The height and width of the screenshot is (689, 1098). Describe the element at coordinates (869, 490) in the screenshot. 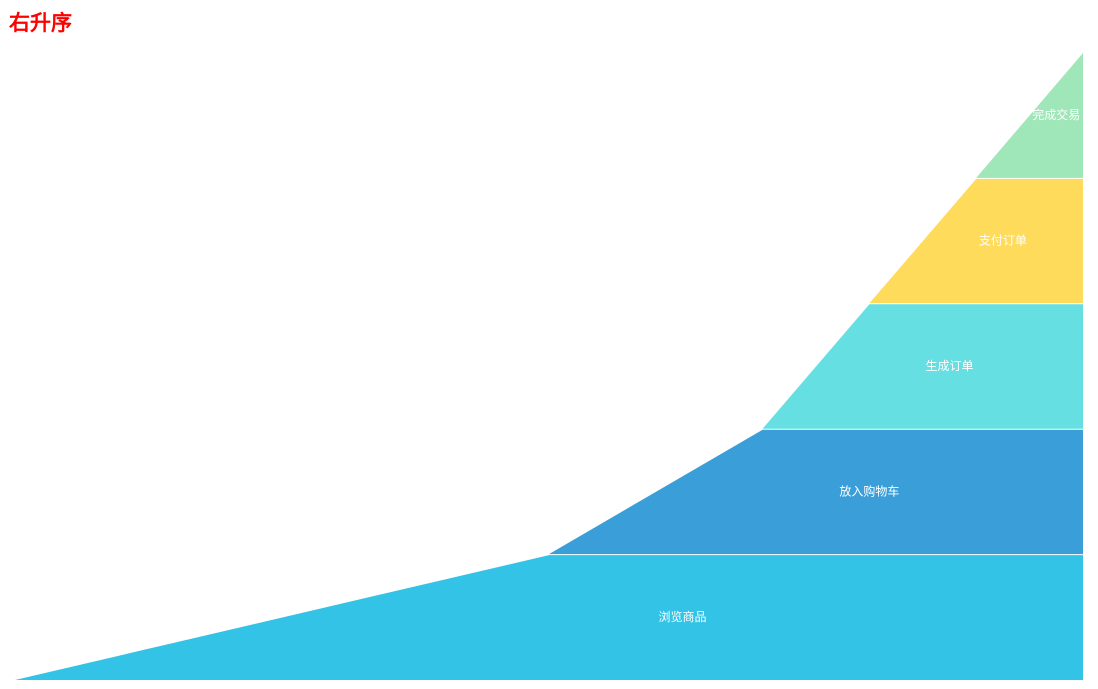

I see `funnel-segment-label: 放入购物车` at that location.